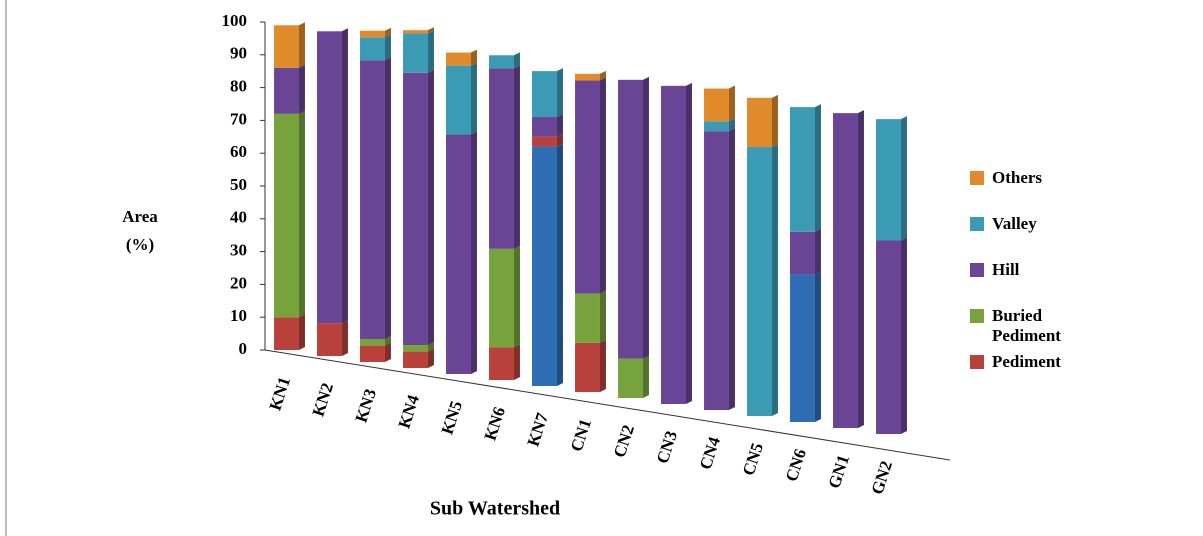  I want to click on x-axis, so click(607, 405).